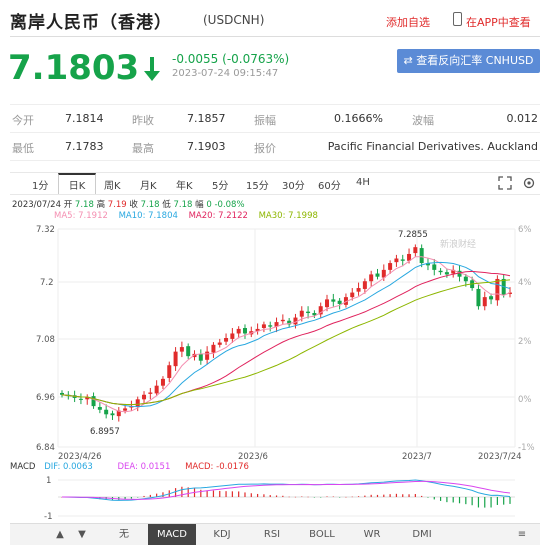 This screenshot has width=550, height=546. Describe the element at coordinates (222, 534) in the screenshot. I see `indicator-tab-kdj: KDJ` at that location.